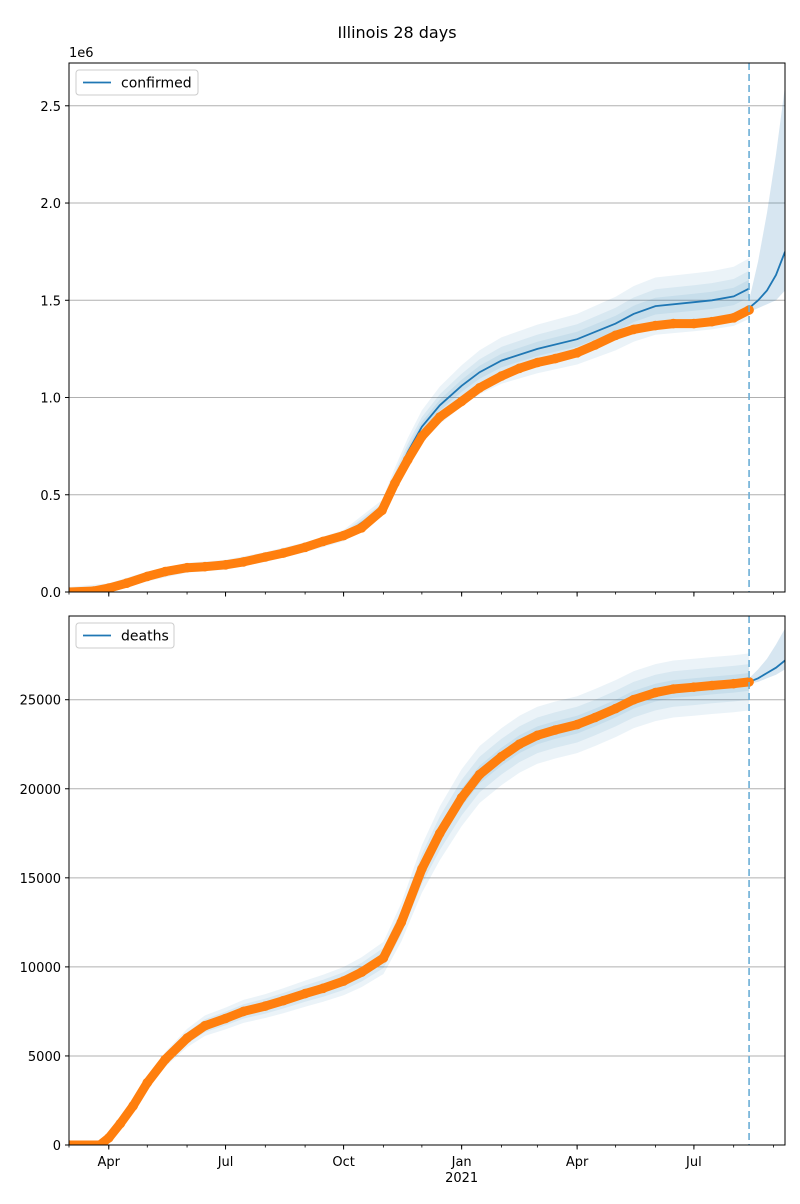 This screenshot has height=1204, width=800. Describe the element at coordinates (50, 107) in the screenshot. I see `y-tick-label: 2.5` at that location.